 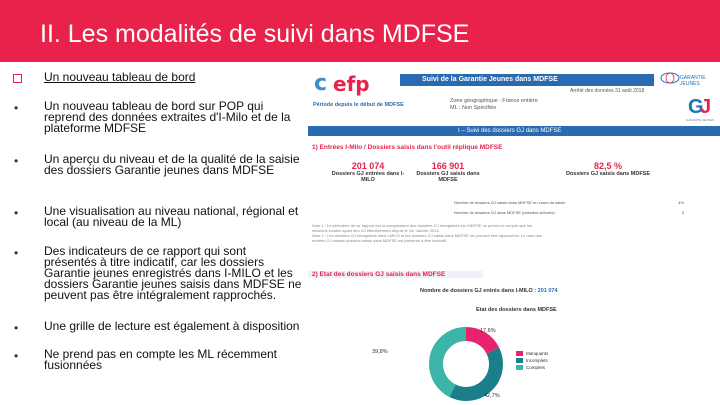 I want to click on stat-value: 82,5 %, so click(x=608, y=166).